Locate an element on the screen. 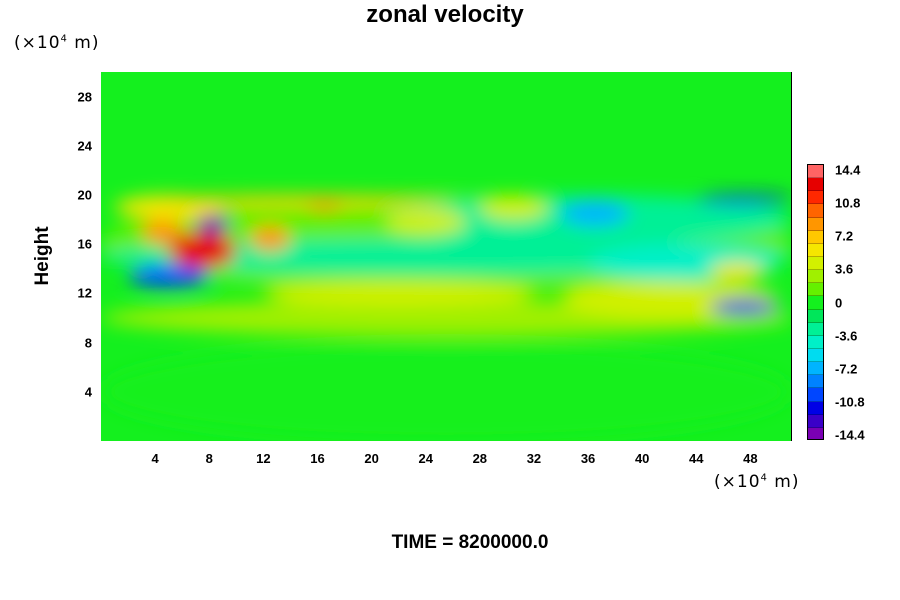 This screenshot has height=600, width=900. x-tick-label: 40 is located at coordinates (642, 458).